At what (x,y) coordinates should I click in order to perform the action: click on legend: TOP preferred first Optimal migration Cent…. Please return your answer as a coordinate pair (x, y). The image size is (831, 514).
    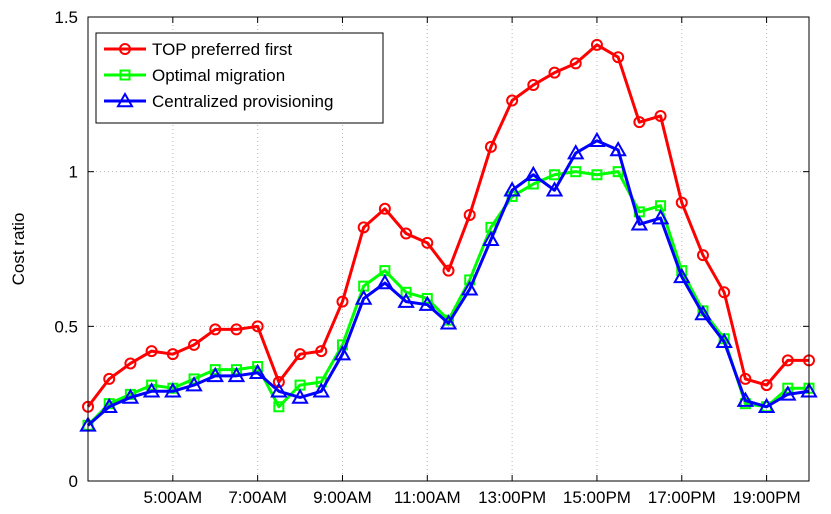
    Looking at the image, I should click on (239, 78).